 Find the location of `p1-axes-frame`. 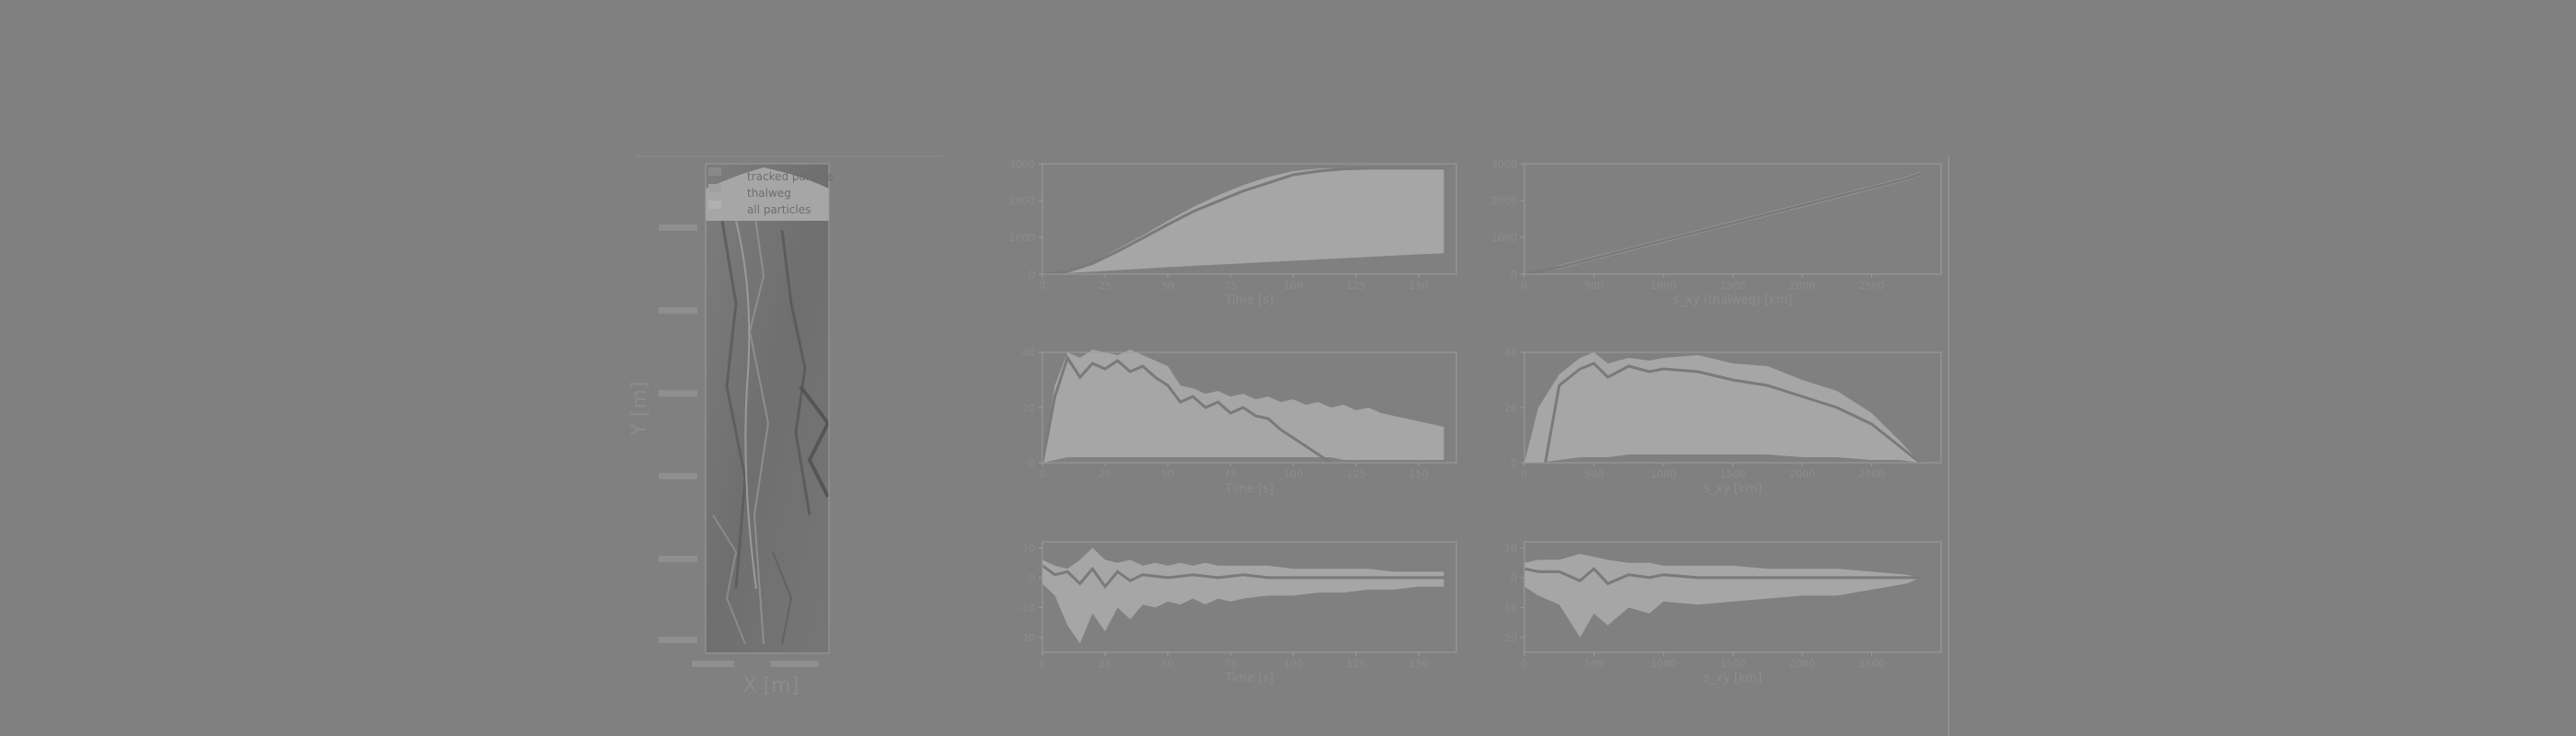

p1-axes-frame is located at coordinates (1249, 219).